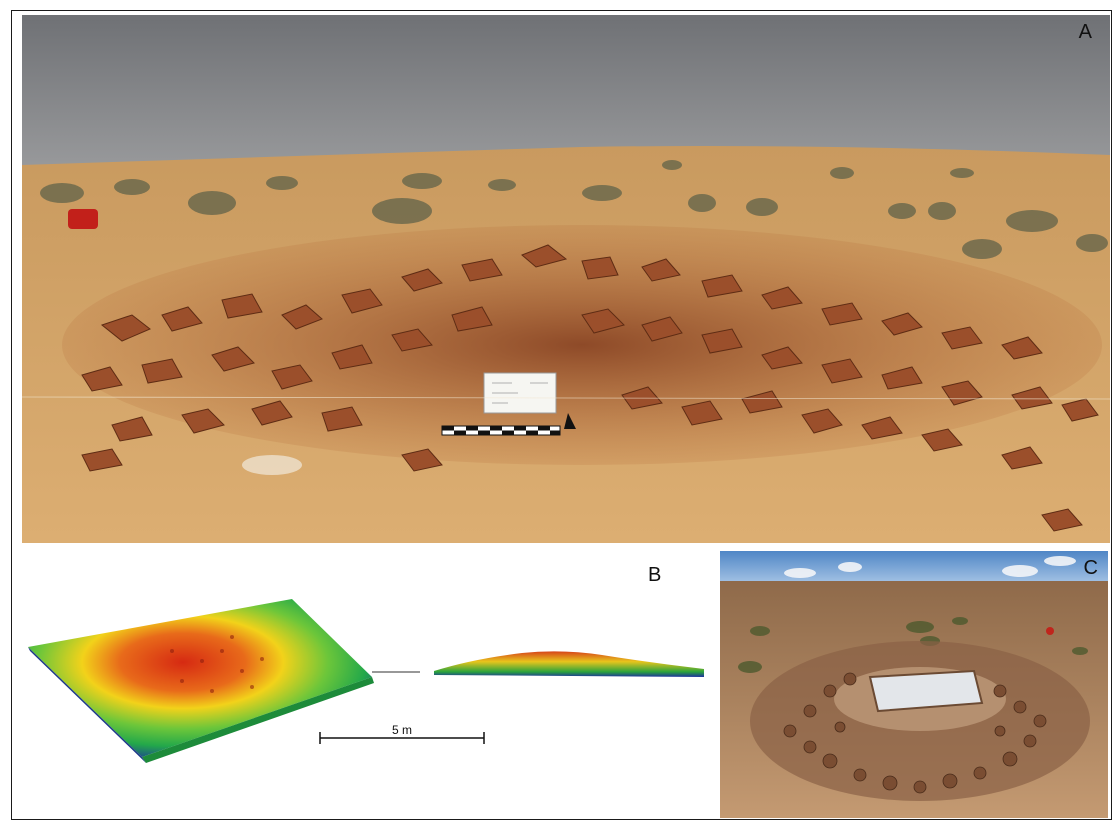 The width and height of the screenshot is (1119, 825). I want to click on excavation-photo, so click(914, 684).